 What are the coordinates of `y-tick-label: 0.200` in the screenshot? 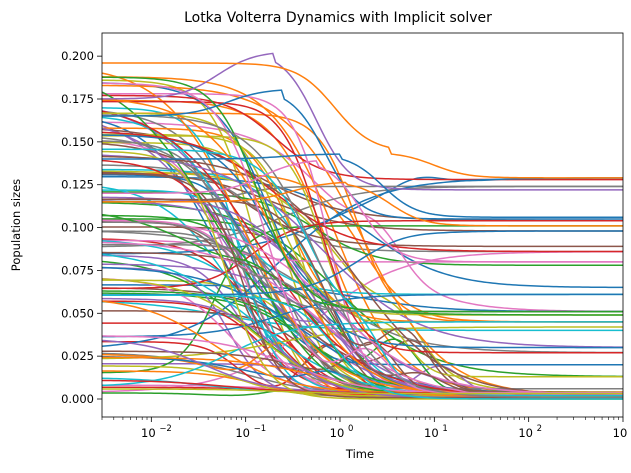 It's located at (77, 56).